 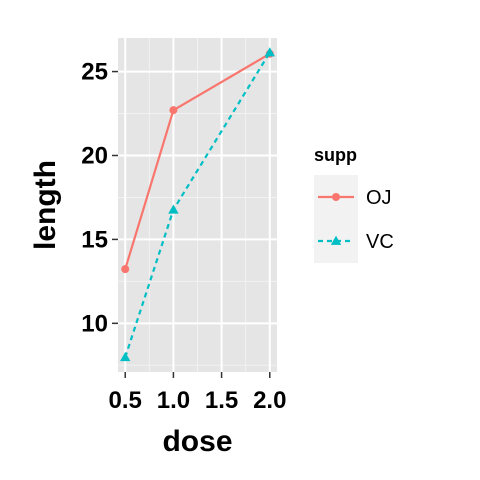 I want to click on legend-label-oj: OJ, so click(x=379, y=198).